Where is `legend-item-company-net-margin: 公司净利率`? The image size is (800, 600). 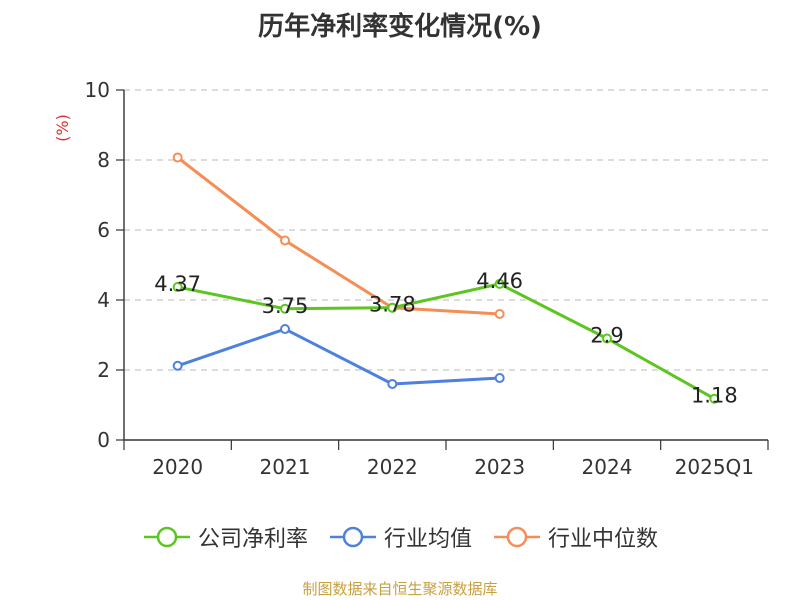 legend-item-company-net-margin: 公司净利率 is located at coordinates (225, 537).